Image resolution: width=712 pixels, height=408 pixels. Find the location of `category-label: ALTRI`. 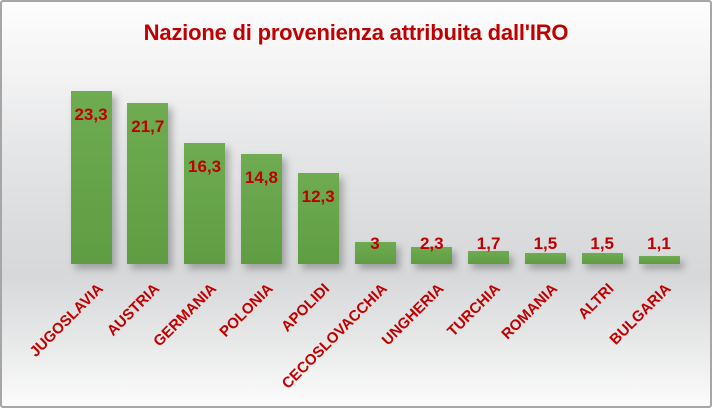

category-label: ALTRI is located at coordinates (596, 301).